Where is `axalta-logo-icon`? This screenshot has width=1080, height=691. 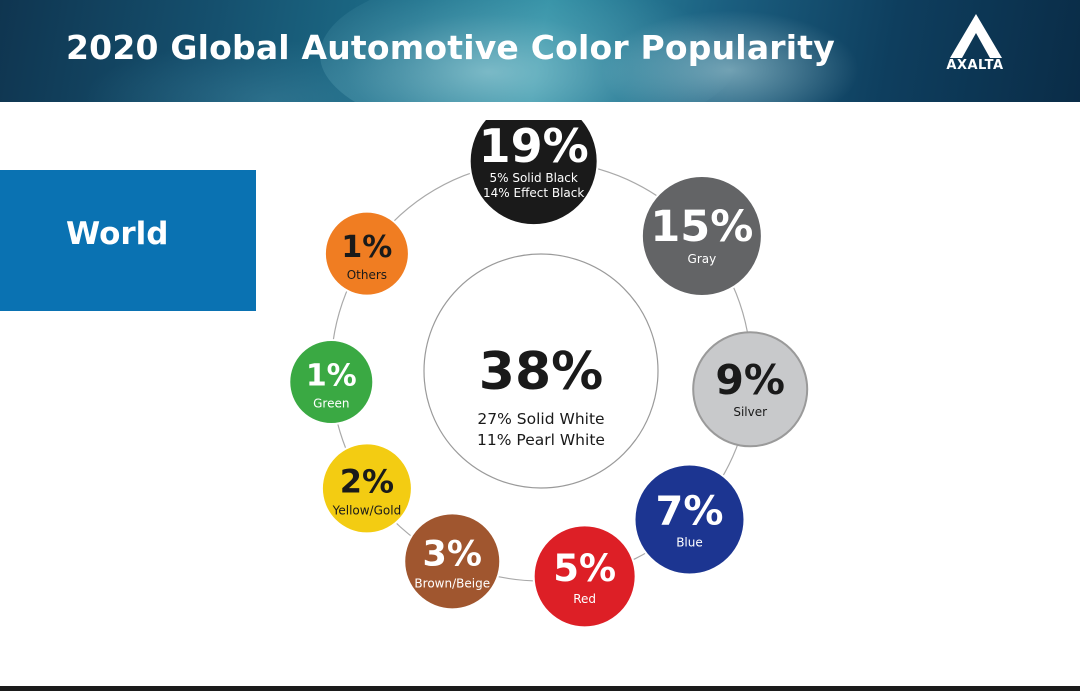
axalta-logo-icon is located at coordinates (976, 36).